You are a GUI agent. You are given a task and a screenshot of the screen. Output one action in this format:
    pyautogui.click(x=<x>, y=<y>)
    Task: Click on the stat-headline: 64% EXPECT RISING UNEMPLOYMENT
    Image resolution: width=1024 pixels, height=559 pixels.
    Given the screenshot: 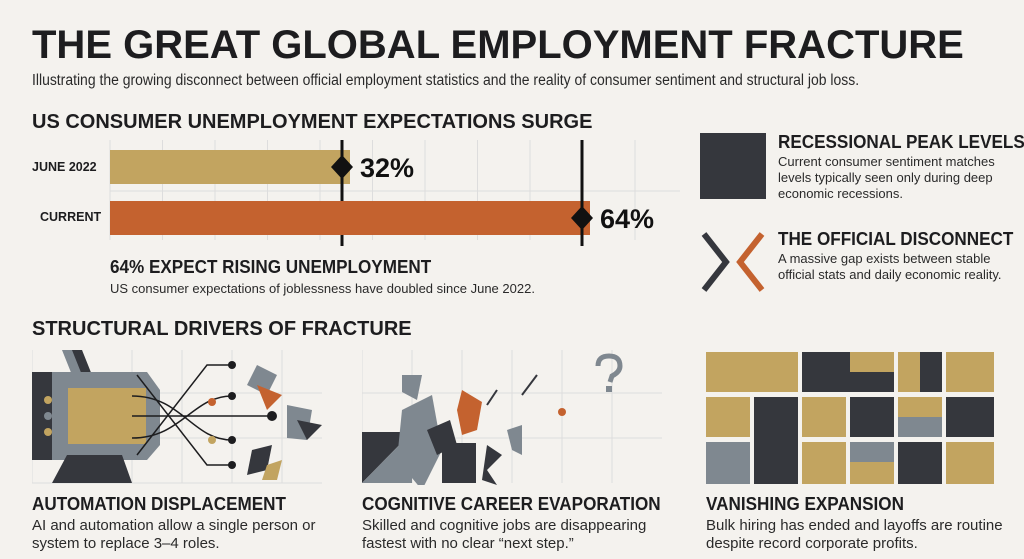 What is the action you would take?
    pyautogui.click(x=271, y=267)
    